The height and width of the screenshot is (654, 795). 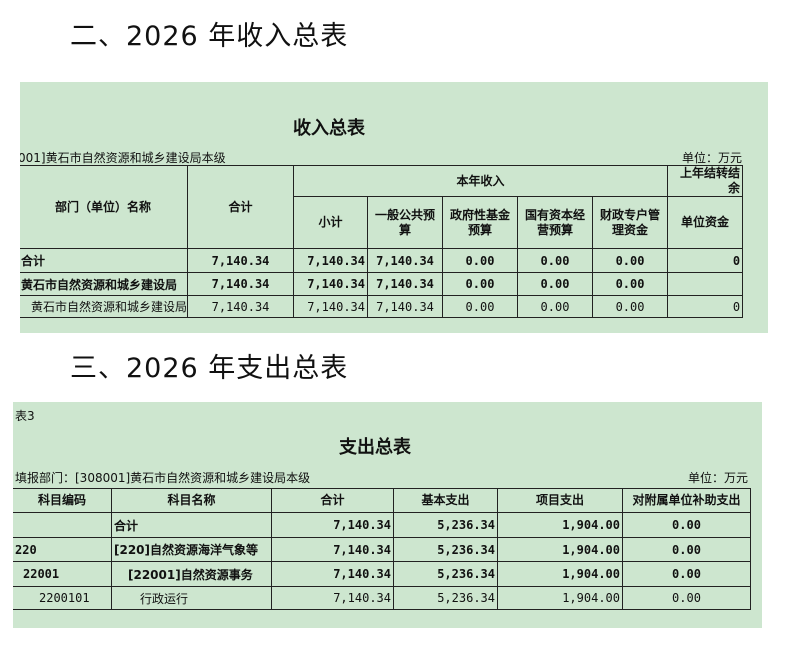 What do you see at coordinates (711, 158) in the screenshot?
I see `income-unit: 单位：万元` at bounding box center [711, 158].